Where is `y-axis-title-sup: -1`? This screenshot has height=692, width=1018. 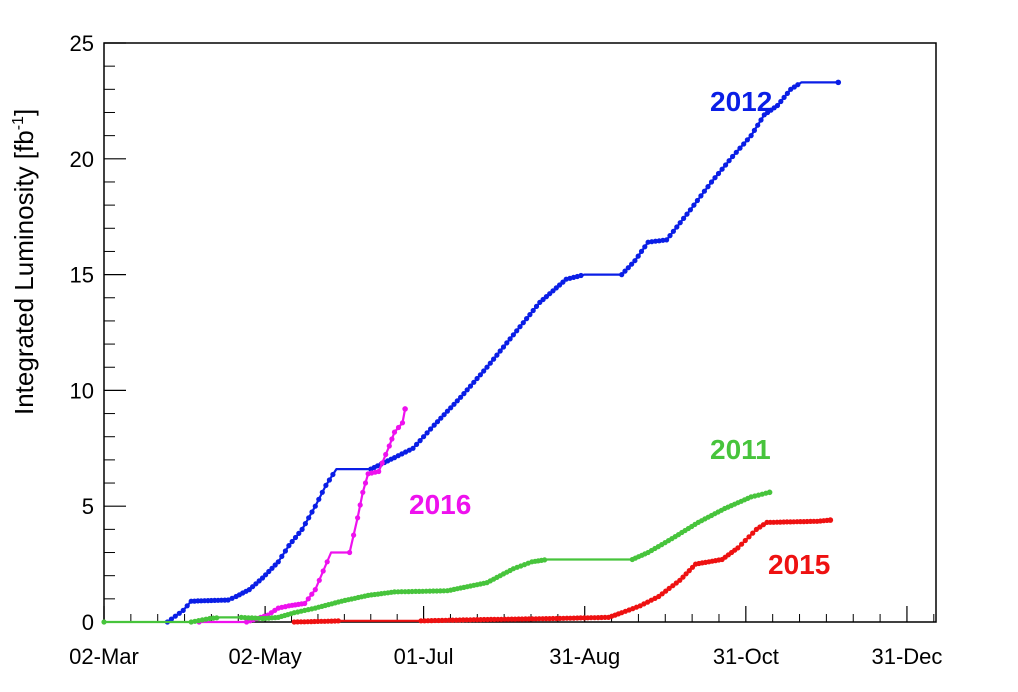 y-axis-title-sup: -1 is located at coordinates (18, 123).